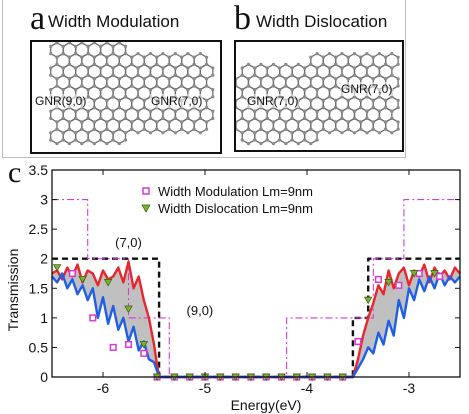 Image resolution: width=469 pixels, height=414 pixels. Describe the element at coordinates (266, 405) in the screenshot. I see `x-axis-label: Energy(eV)` at that location.